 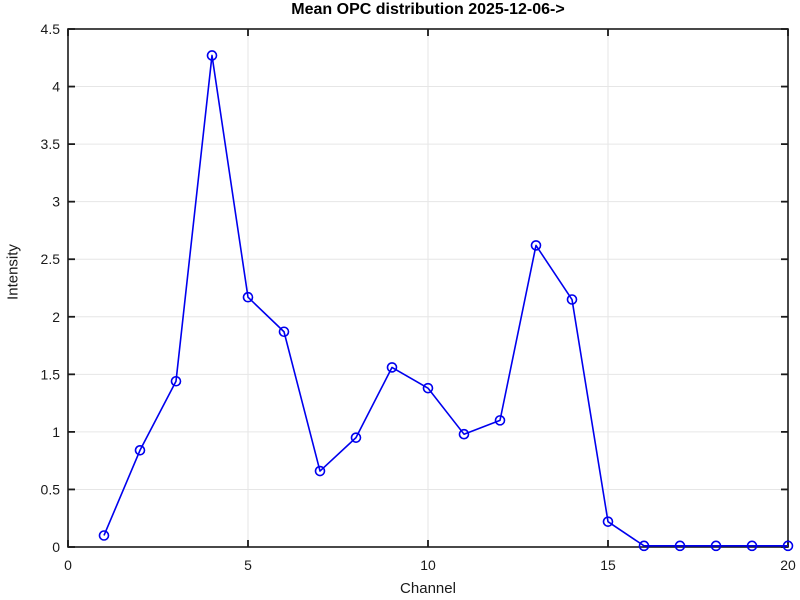 I want to click on x-tick-label: 10, so click(x=428, y=565).